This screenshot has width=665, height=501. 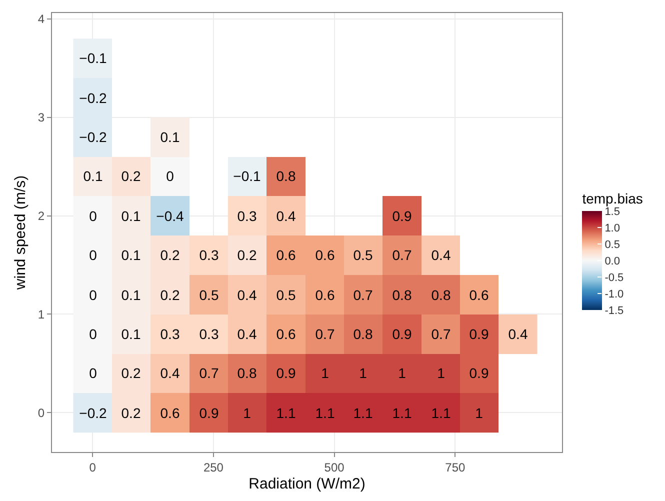 I want to click on x-axis-title: Radiation (W/m2), so click(x=307, y=483).